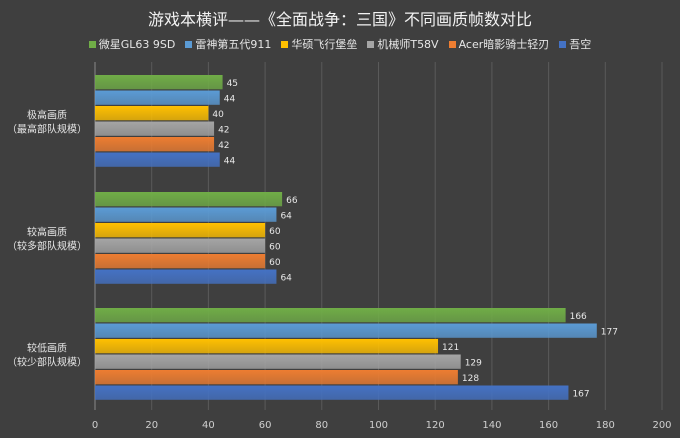 The height and width of the screenshot is (438, 680). I want to click on x-tick-label: 60, so click(265, 425).